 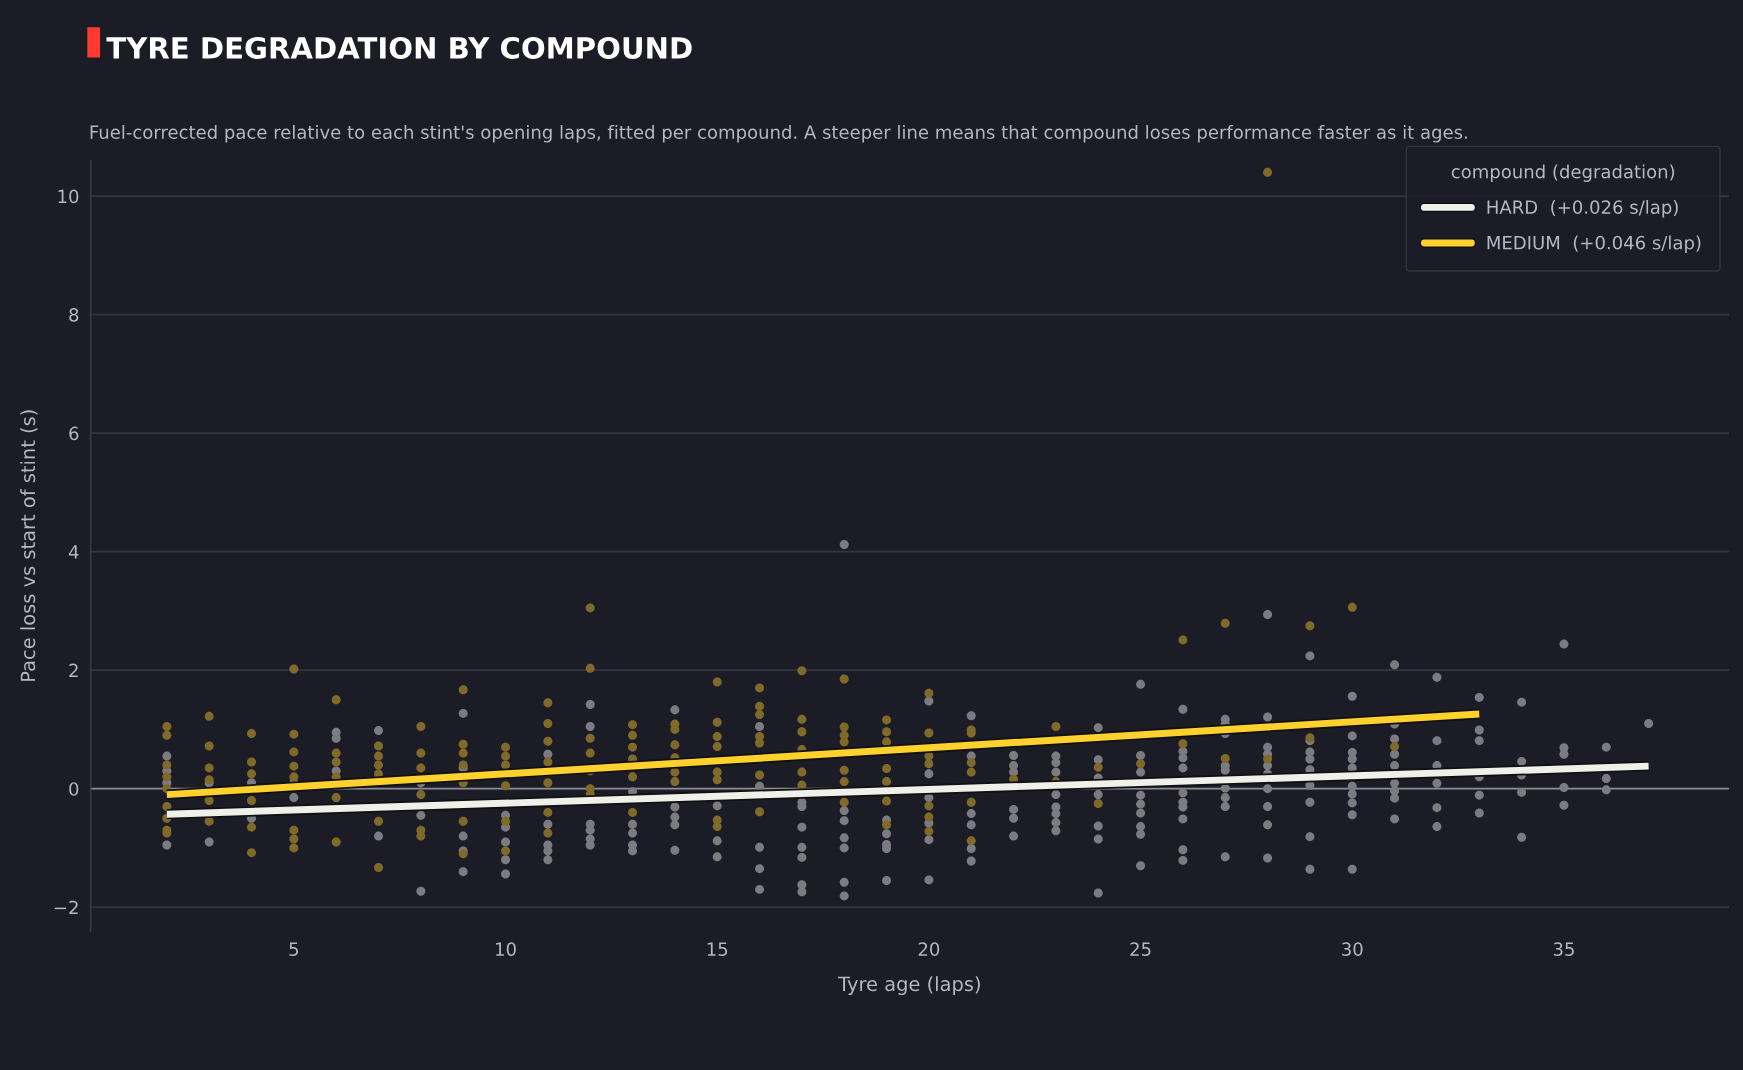 What do you see at coordinates (1594, 244) in the screenshot?
I see `legend-label: MEDIUM (+0.046 s/lap)` at bounding box center [1594, 244].